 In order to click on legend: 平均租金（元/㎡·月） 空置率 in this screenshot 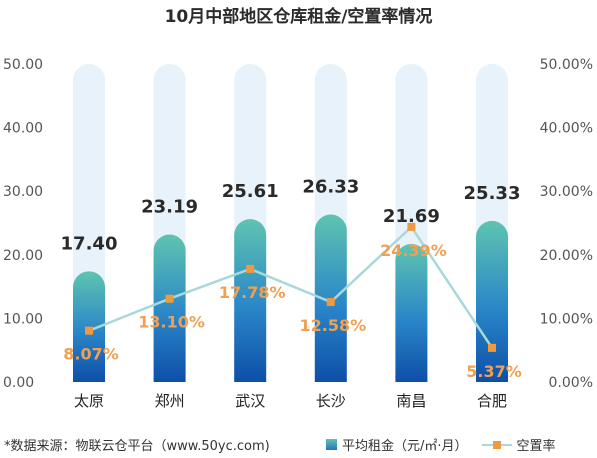, I will do `click(441, 444)`.